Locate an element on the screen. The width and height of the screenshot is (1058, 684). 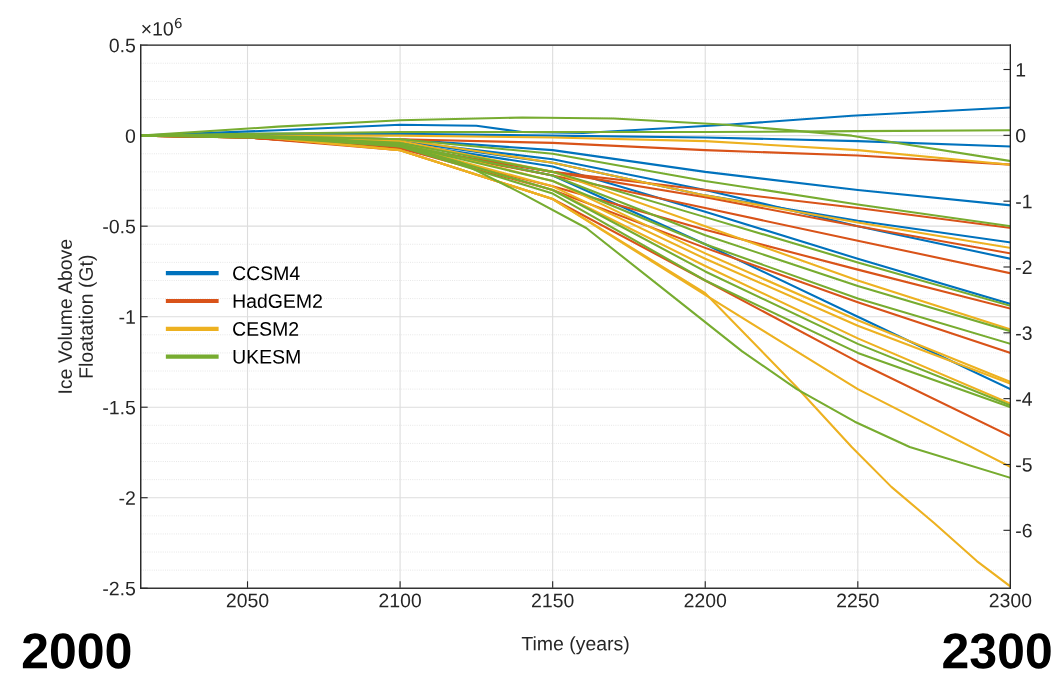
text: 2000 is located at coordinates (76, 651).